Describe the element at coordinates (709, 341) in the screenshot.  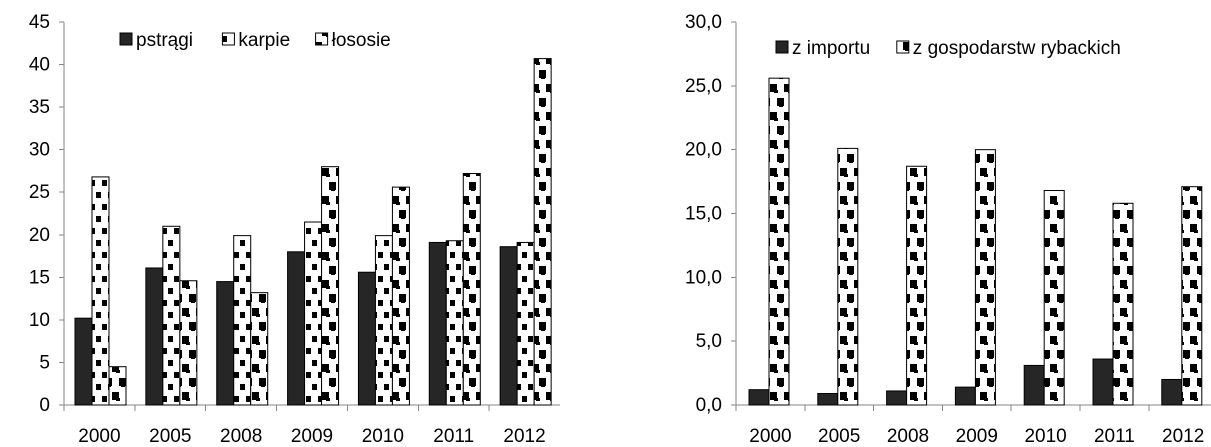
I see `y-tick-label: 5,0` at that location.